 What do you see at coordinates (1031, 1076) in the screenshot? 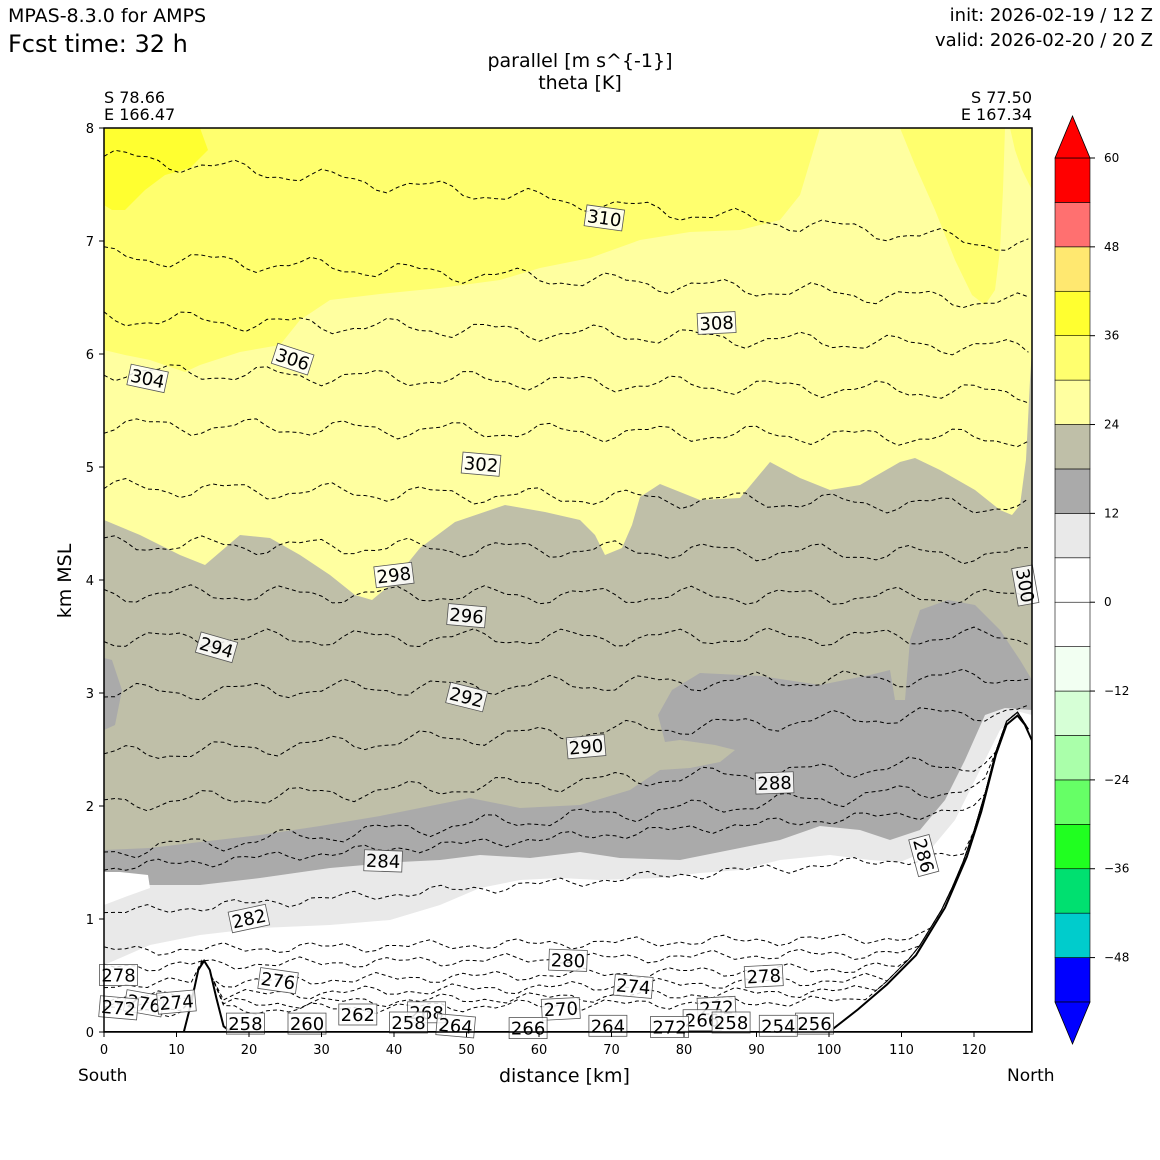
I see `north-label: North` at bounding box center [1031, 1076].